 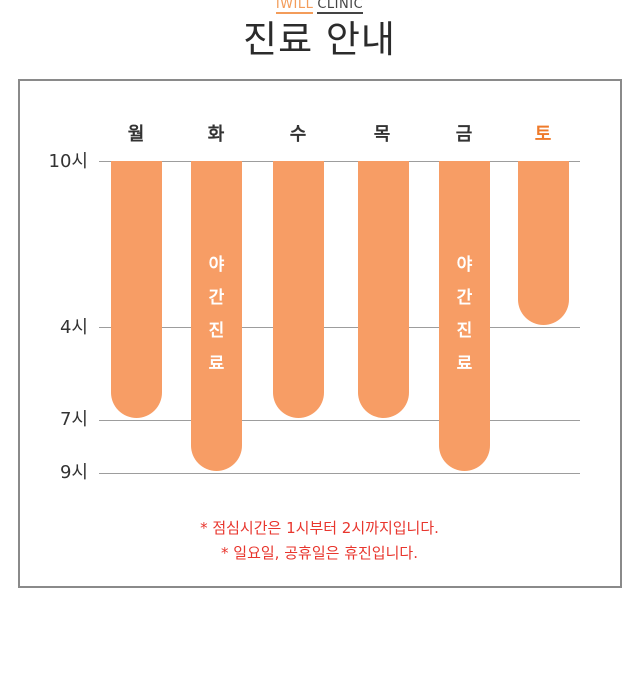 What do you see at coordinates (319, 528) in the screenshot?
I see `note-lunch: * 점심시간은 1시부터 2시까지입니다.` at bounding box center [319, 528].